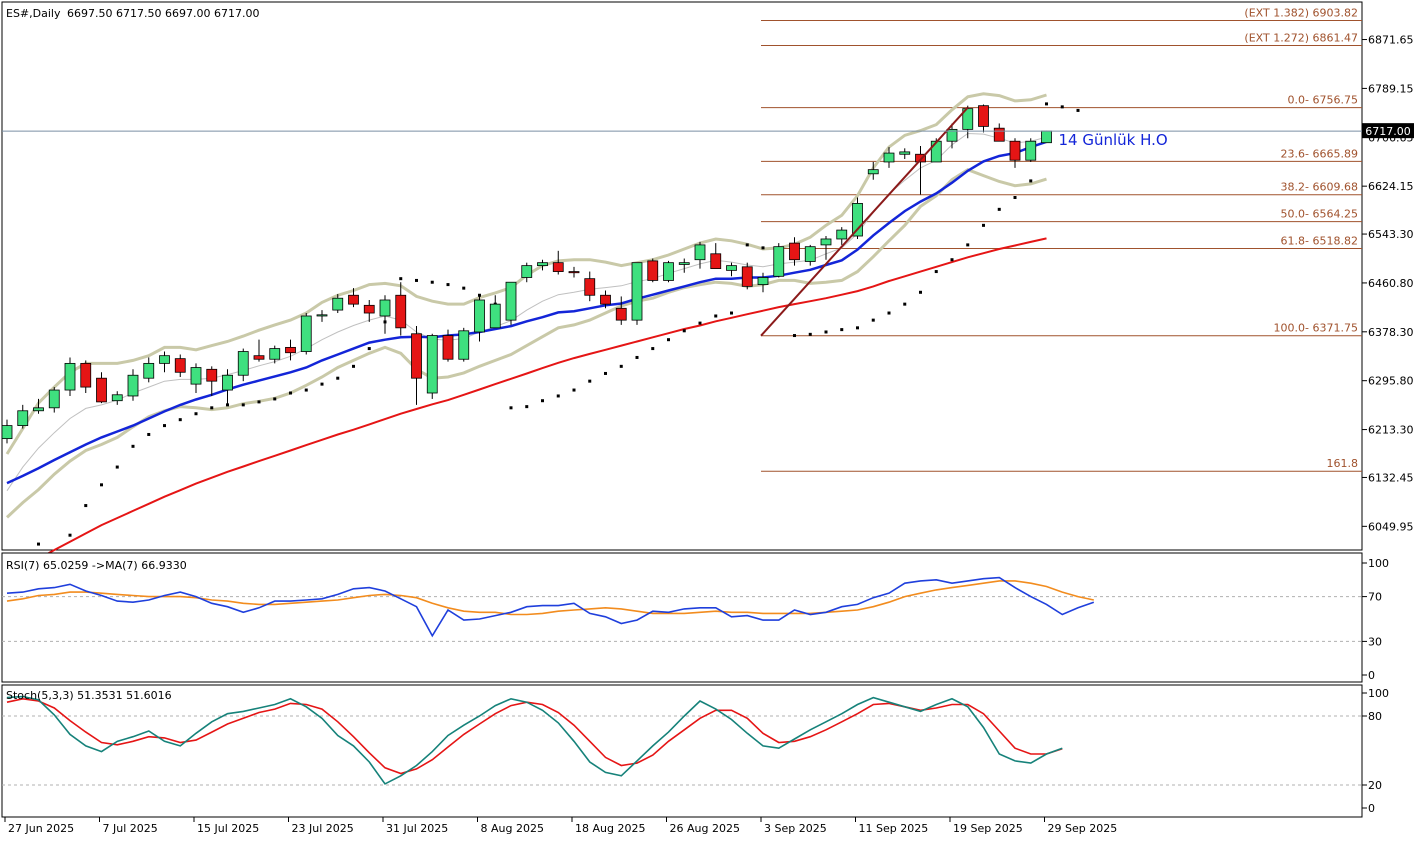 The height and width of the screenshot is (844, 1424). Describe the element at coordinates (1391, 283) in the screenshot. I see `price-tick-label: 6460.80` at that location.